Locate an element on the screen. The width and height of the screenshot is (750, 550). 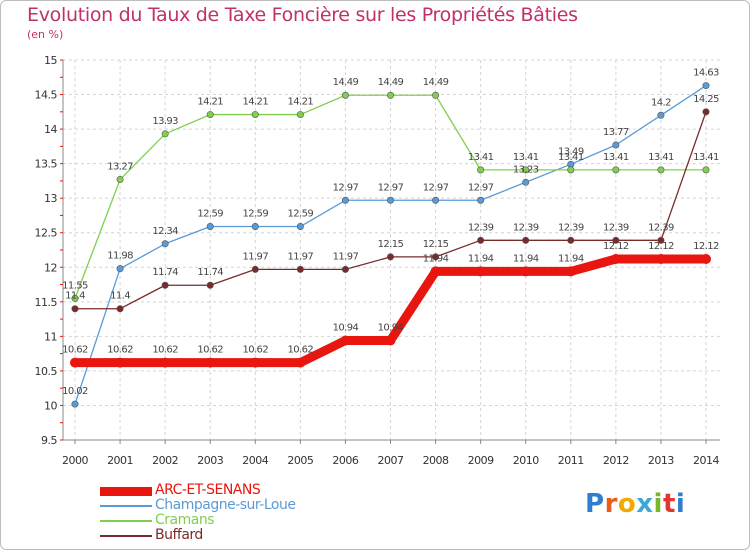
logo-letter: i is located at coordinates (680, 504).